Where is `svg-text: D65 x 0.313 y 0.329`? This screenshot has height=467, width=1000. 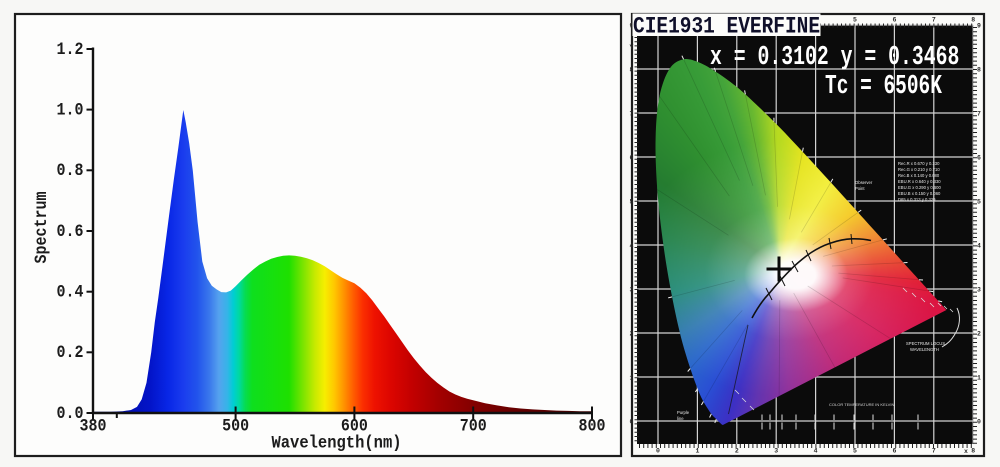 svg-text: D65 x 0.313 y 0.329 is located at coordinates (917, 199).